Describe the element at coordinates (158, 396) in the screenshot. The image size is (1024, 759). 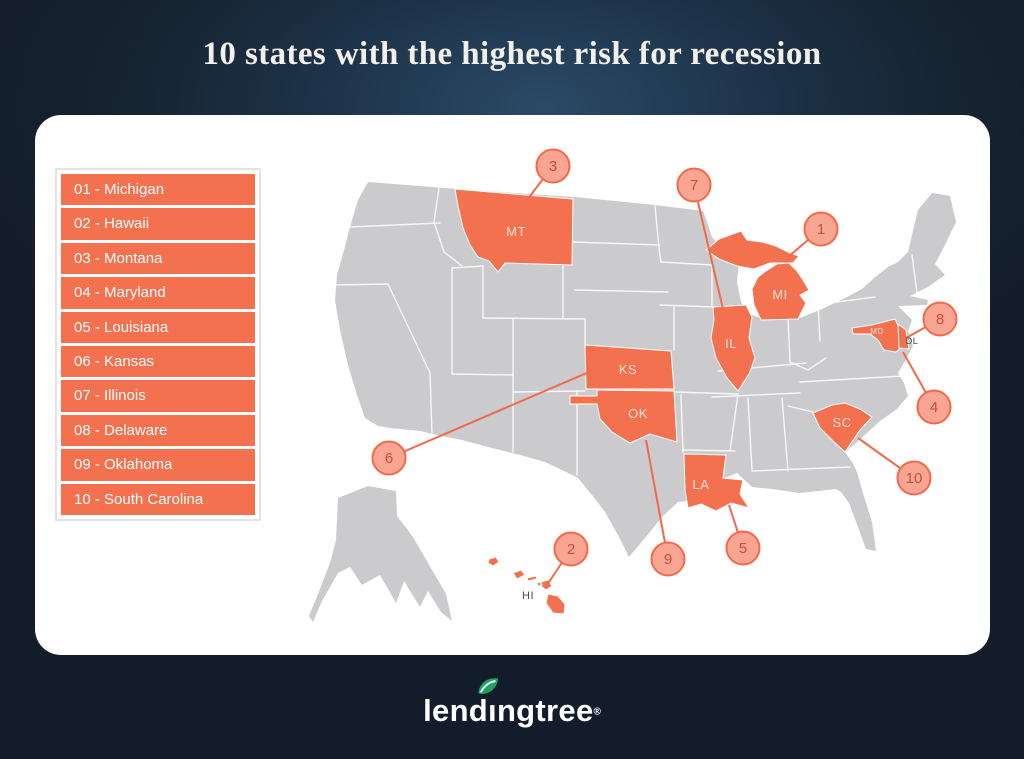
I see `legend-item: 07 - Illinois` at that location.